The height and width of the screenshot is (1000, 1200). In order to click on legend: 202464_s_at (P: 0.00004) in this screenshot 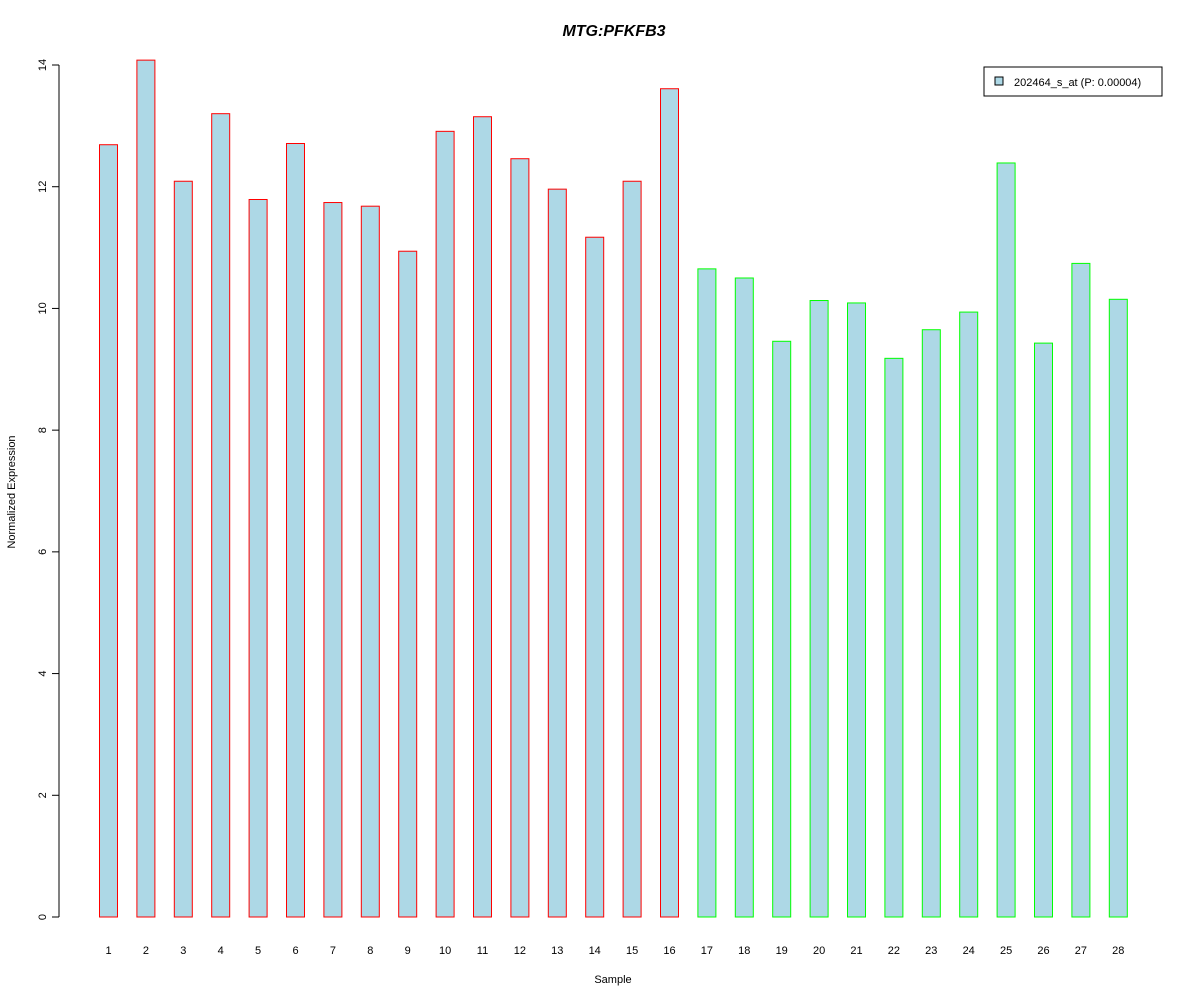, I will do `click(1073, 81)`.